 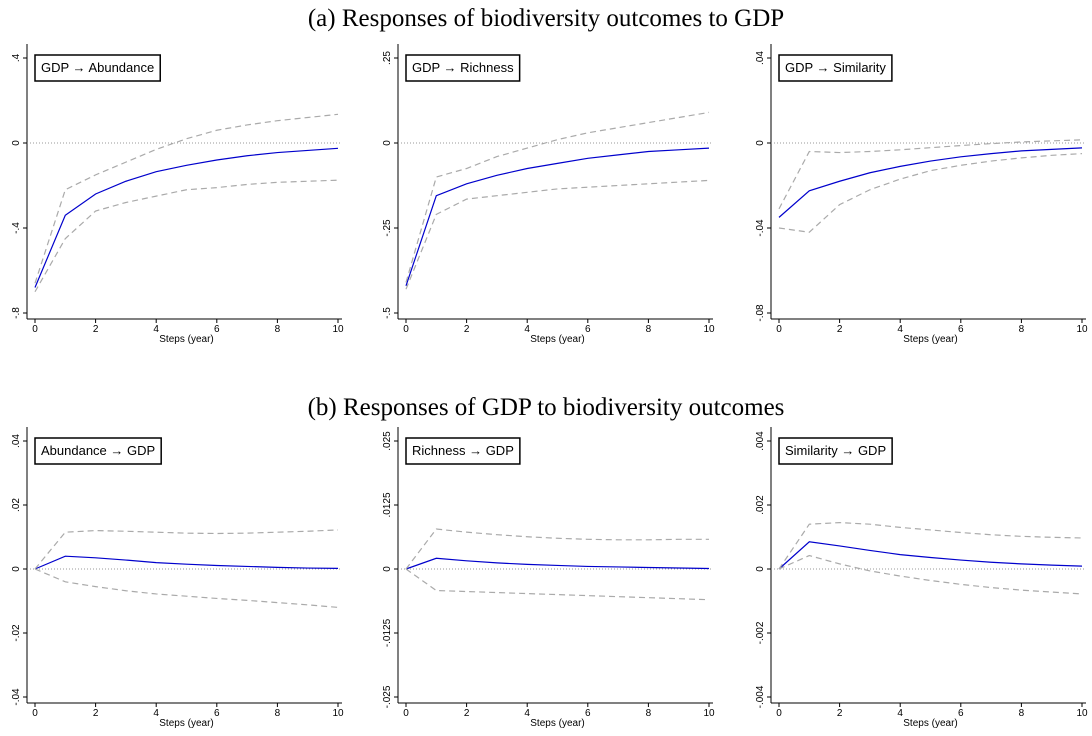 I want to click on y-tick-label: .002, so click(x=760, y=505).